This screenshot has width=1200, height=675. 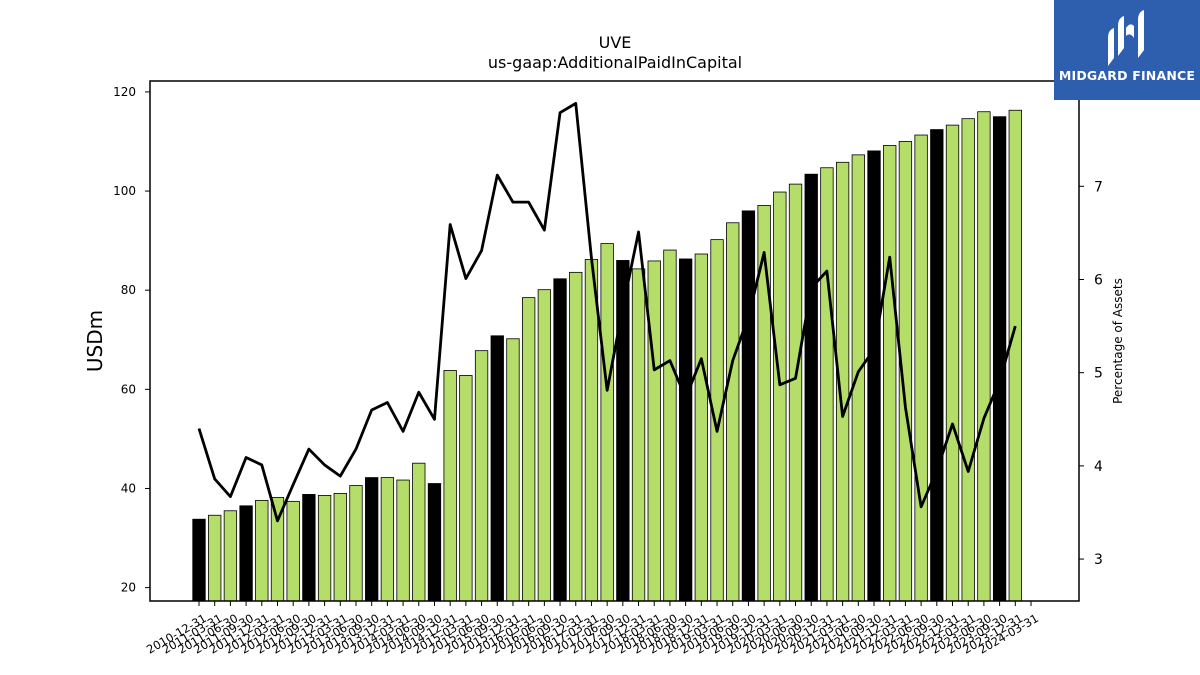 What do you see at coordinates (1127, 75) in the screenshot?
I see `brand-name: MIDGARD FINANCE` at bounding box center [1127, 75].